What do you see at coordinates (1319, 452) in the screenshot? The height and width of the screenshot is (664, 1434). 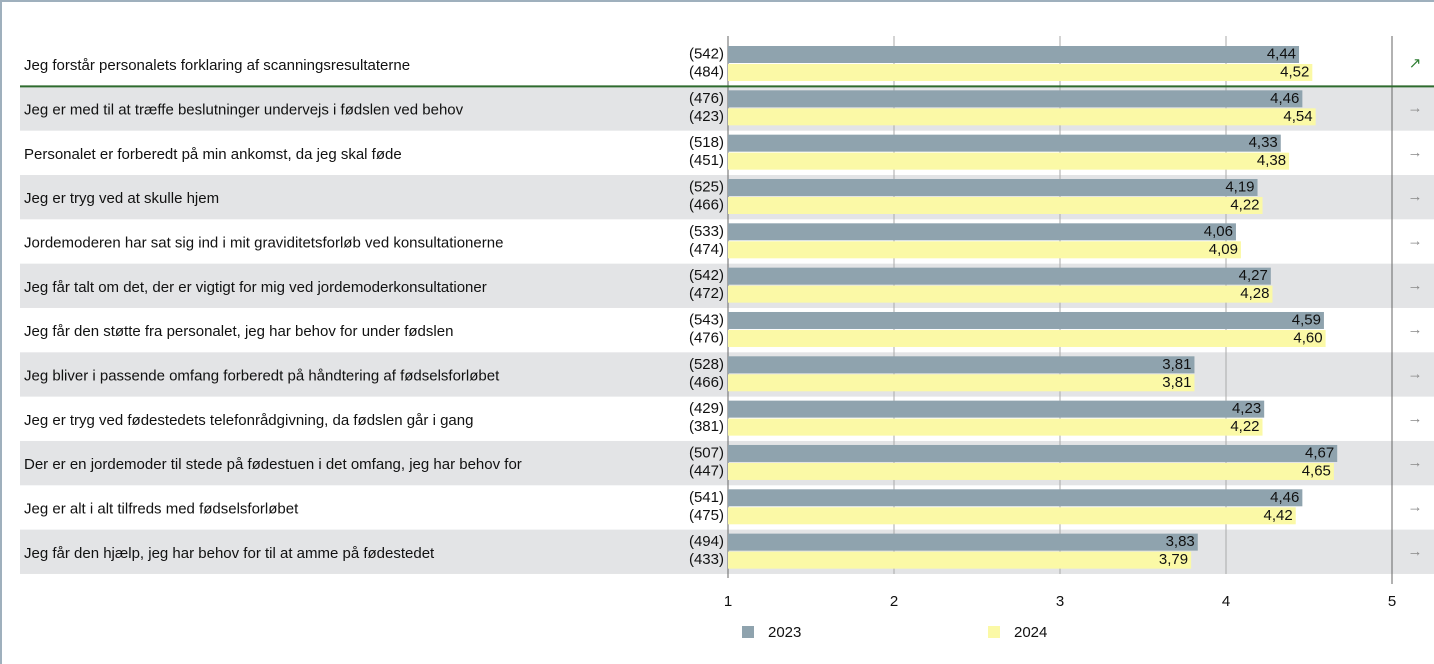 I see `value-label: 4,67` at bounding box center [1319, 452].